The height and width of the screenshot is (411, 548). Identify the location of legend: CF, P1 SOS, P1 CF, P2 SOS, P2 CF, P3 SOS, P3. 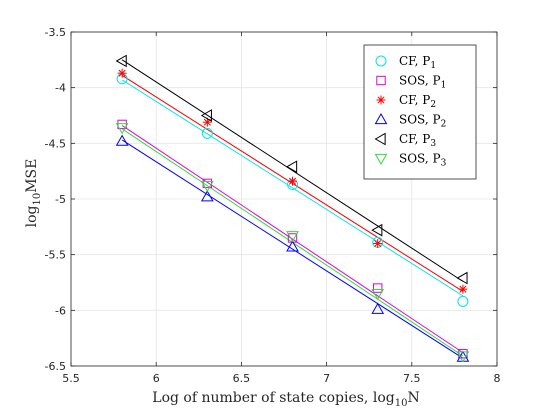
(420, 112).